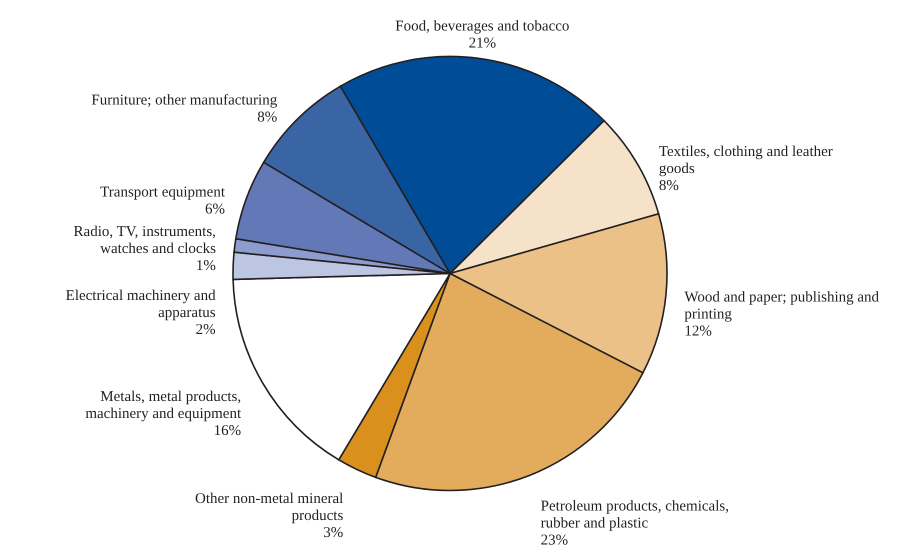 This screenshot has width=900, height=547. Describe the element at coordinates (206, 330) in the screenshot. I see `data-label: 2%` at that location.